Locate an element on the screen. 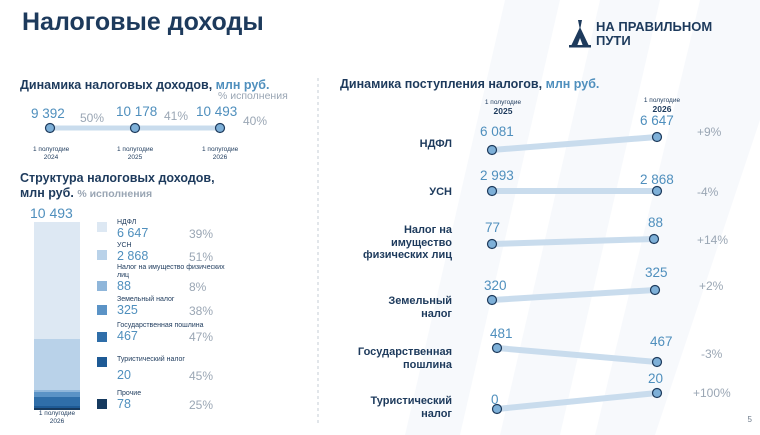  legend-value: 20 is located at coordinates (124, 375).